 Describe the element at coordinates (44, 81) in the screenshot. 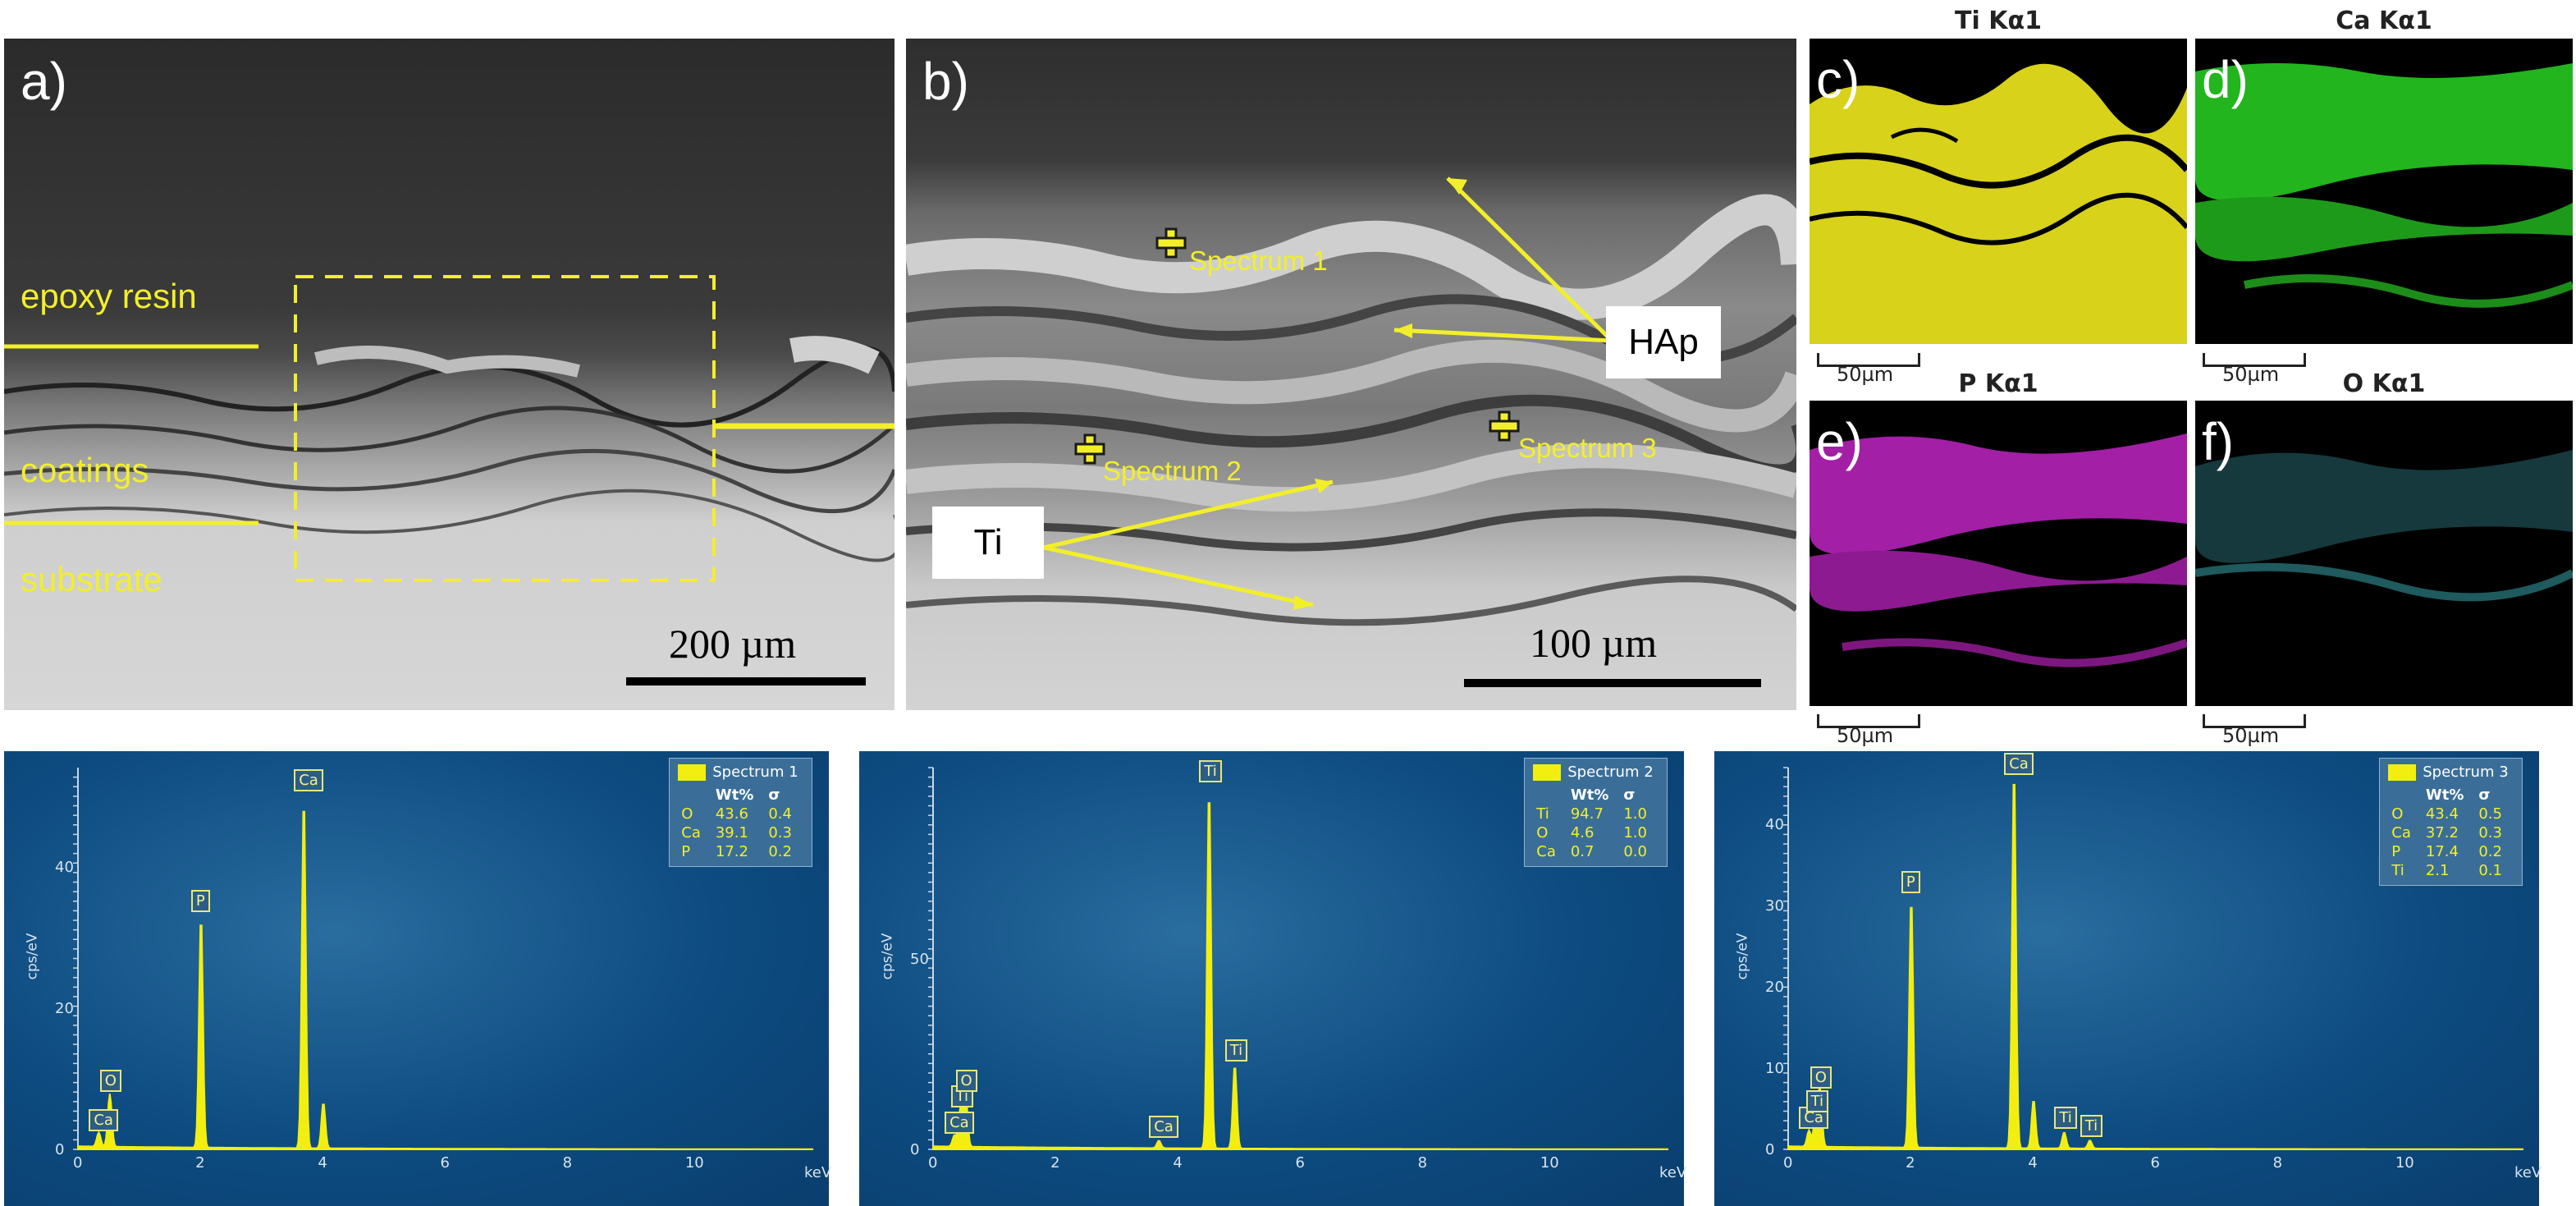

I see `panel-a-label: a)` at that location.